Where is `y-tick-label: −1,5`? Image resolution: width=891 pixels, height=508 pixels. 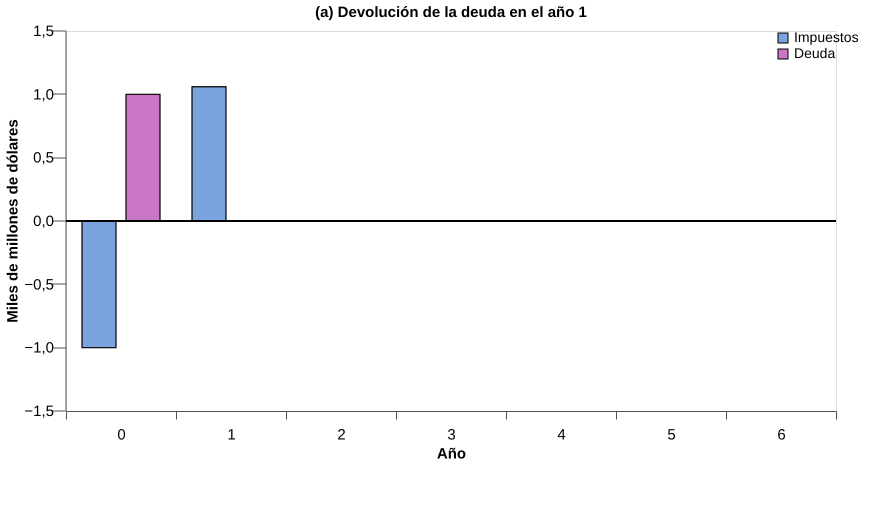 y-tick-label: −1,5 is located at coordinates (39, 411).